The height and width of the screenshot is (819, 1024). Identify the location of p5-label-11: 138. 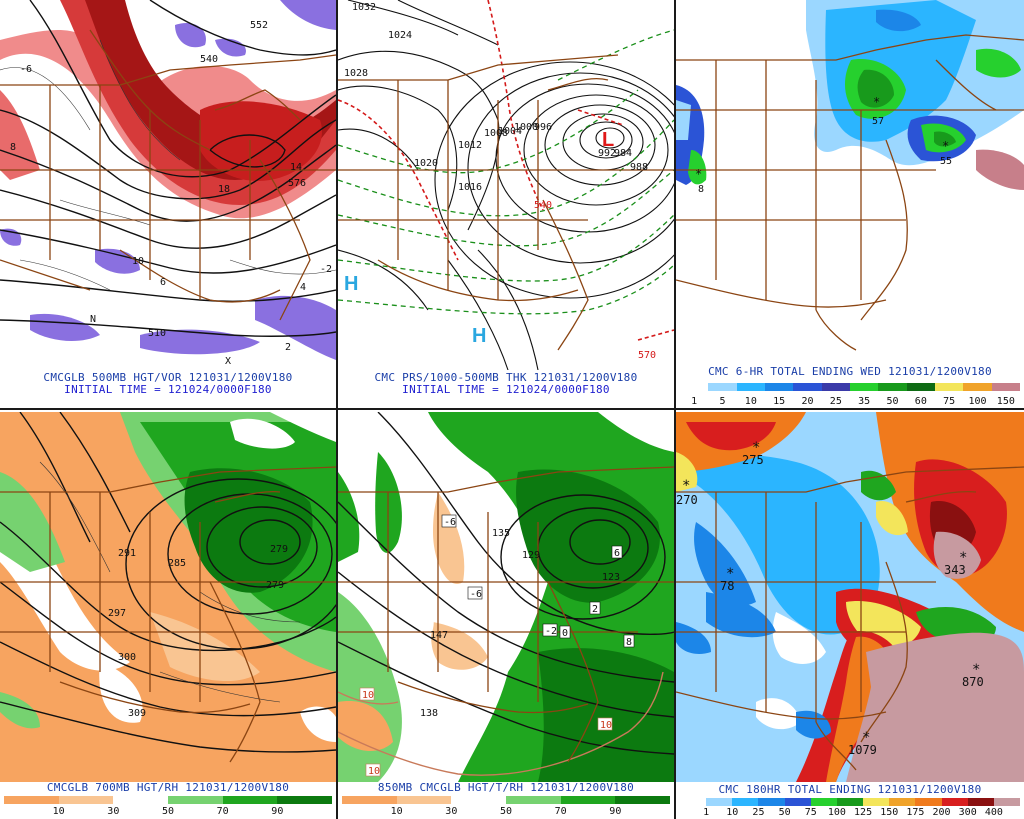
(429, 713).